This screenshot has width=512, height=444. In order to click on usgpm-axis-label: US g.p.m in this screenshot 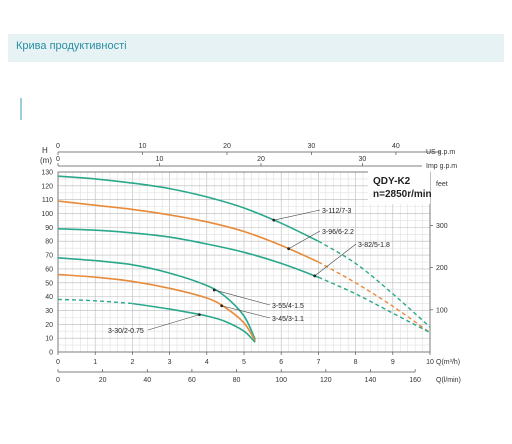, I will do `click(440, 152)`.